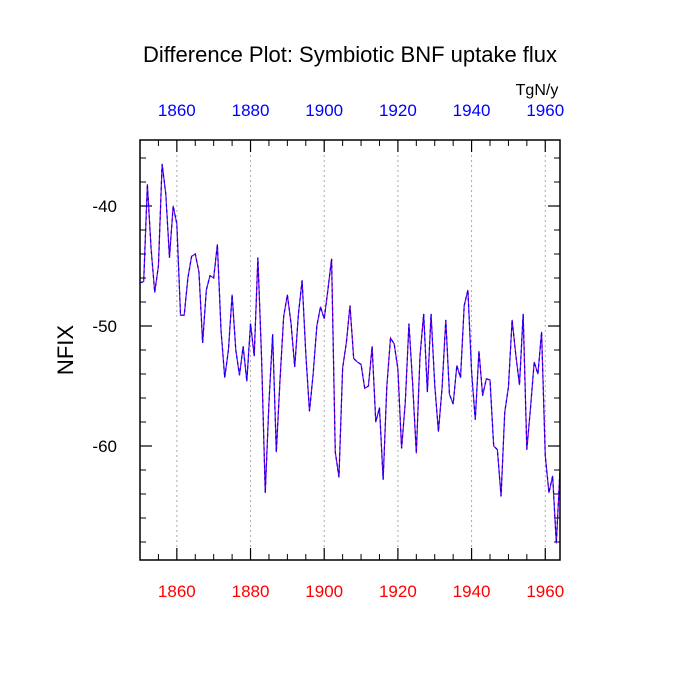  I want to click on x-tick-label-bottom: 1880, so click(251, 591).